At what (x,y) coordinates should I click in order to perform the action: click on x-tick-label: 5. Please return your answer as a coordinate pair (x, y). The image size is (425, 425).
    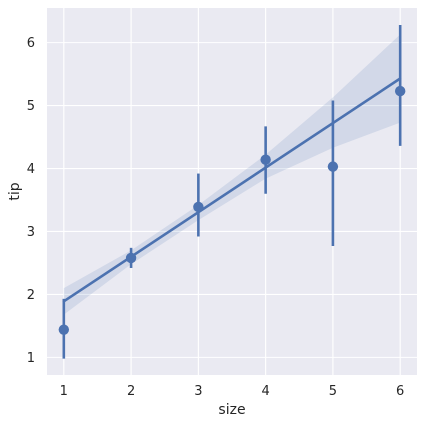
    Looking at the image, I should click on (333, 391).